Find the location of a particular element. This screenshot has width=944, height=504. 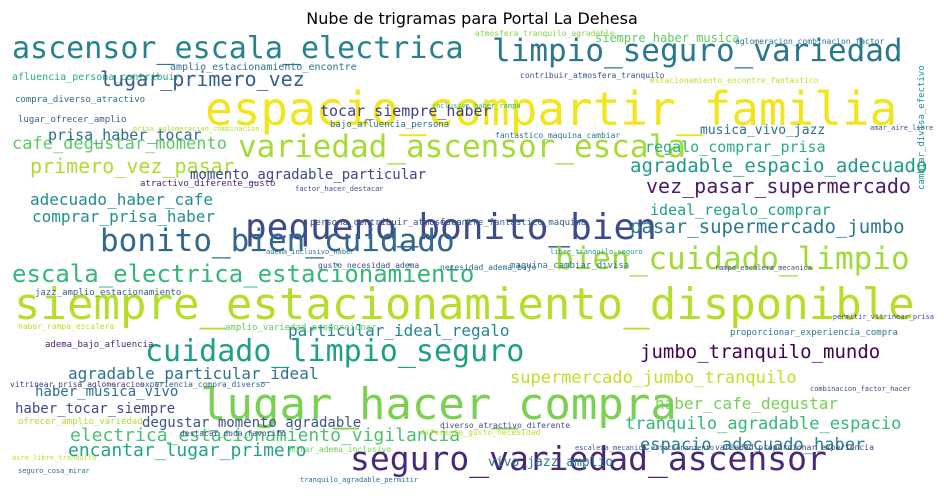

cloud-word: haber_cafe_degustar is located at coordinates (747, 403).